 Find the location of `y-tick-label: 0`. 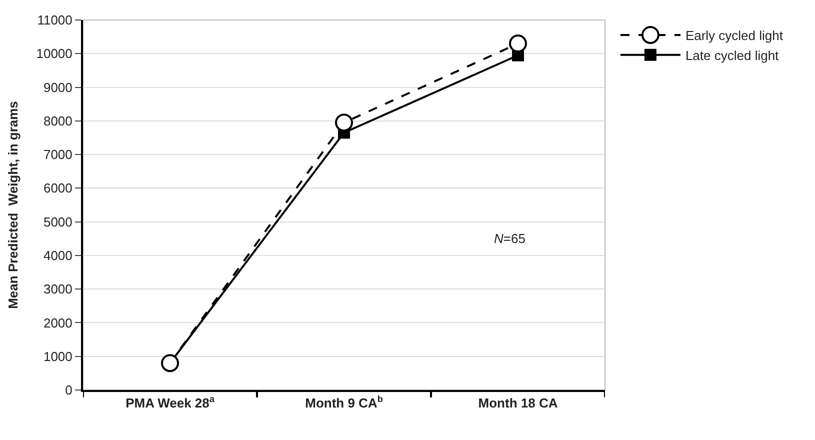

y-tick-label: 0 is located at coordinates (68, 390).